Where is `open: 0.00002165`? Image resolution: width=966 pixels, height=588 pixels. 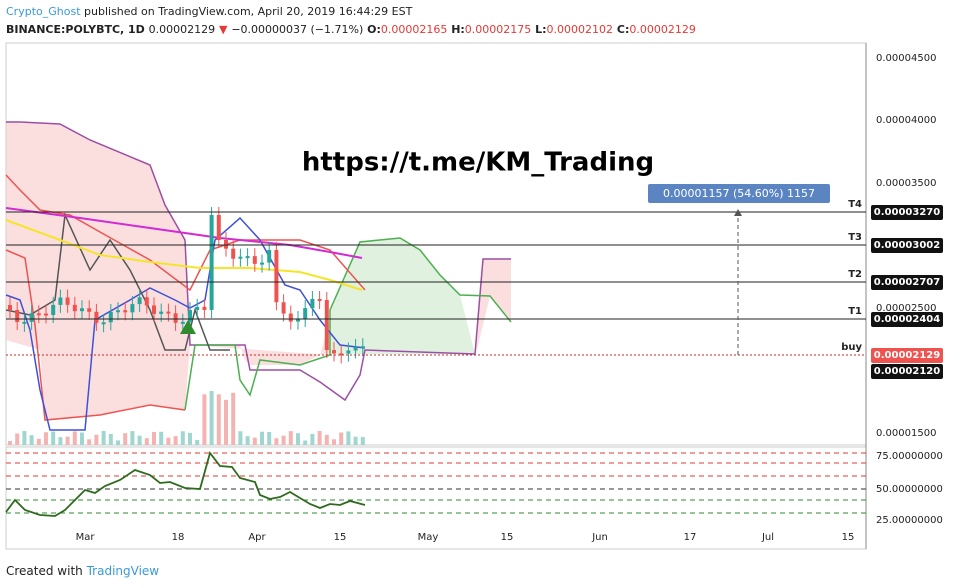 open: 0.00002165 is located at coordinates (414, 29).